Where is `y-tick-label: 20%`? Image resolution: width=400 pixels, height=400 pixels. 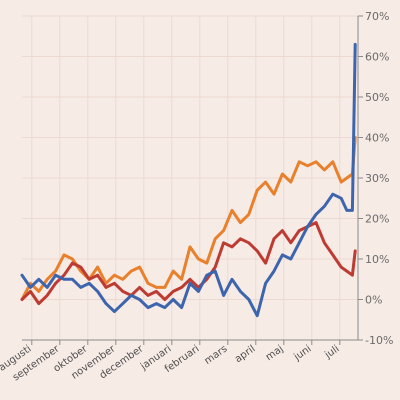
y-tick-label: 20% is located at coordinates (377, 219).